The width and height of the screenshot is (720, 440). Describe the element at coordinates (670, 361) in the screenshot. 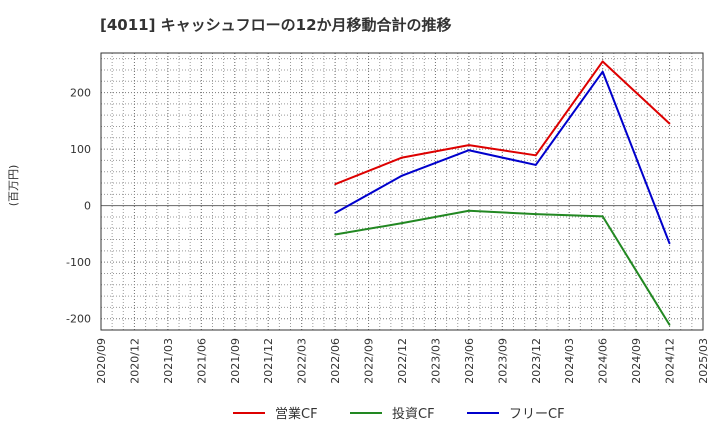

I see `x-tick-label: 2024/12` at that location.